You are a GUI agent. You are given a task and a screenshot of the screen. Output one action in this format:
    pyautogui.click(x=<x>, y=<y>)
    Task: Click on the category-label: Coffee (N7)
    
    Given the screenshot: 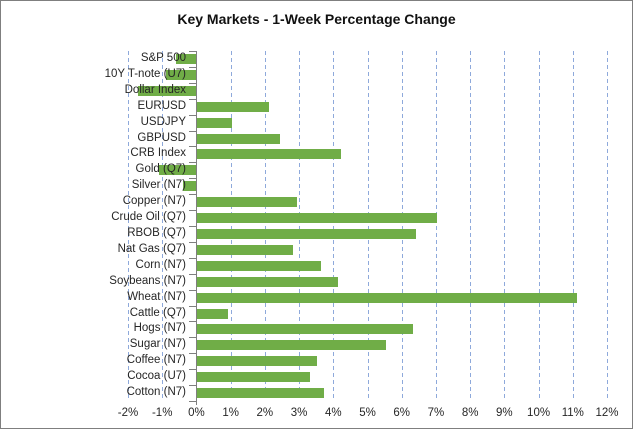 What is the action you would take?
    pyautogui.click(x=156, y=360)
    